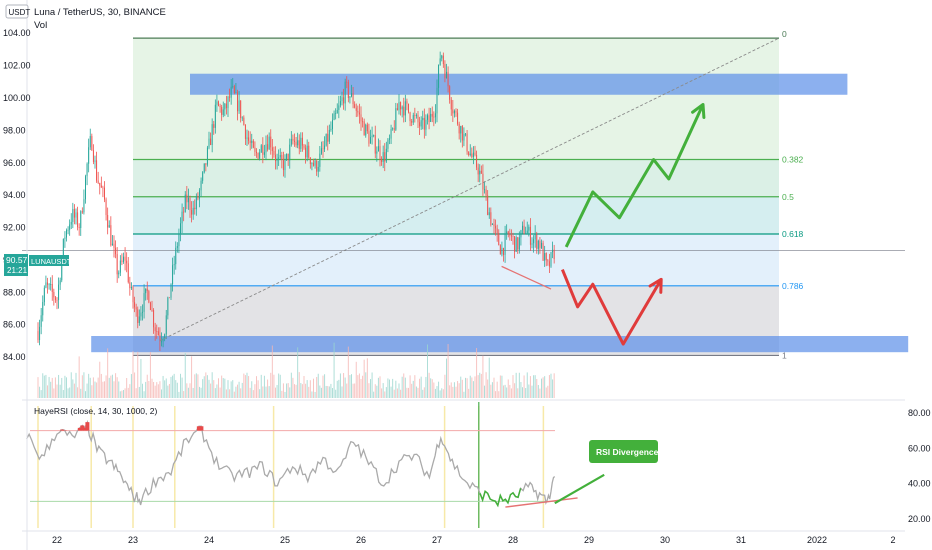 This screenshot has width=932, height=550. What do you see at coordinates (437, 540) in the screenshot?
I see `x-tick-label: 27` at bounding box center [437, 540].